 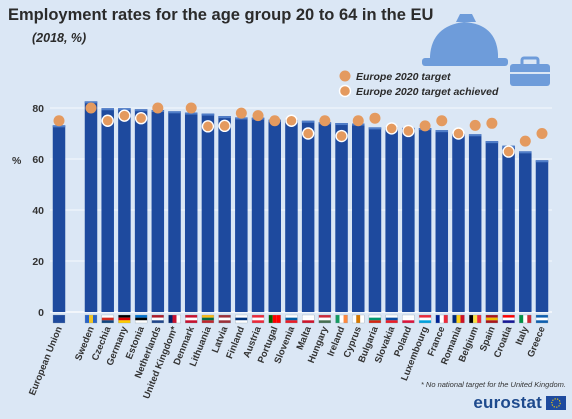 What do you see at coordinates (530, 71) in the screenshot?
I see `briefcase-icon` at bounding box center [530, 71].